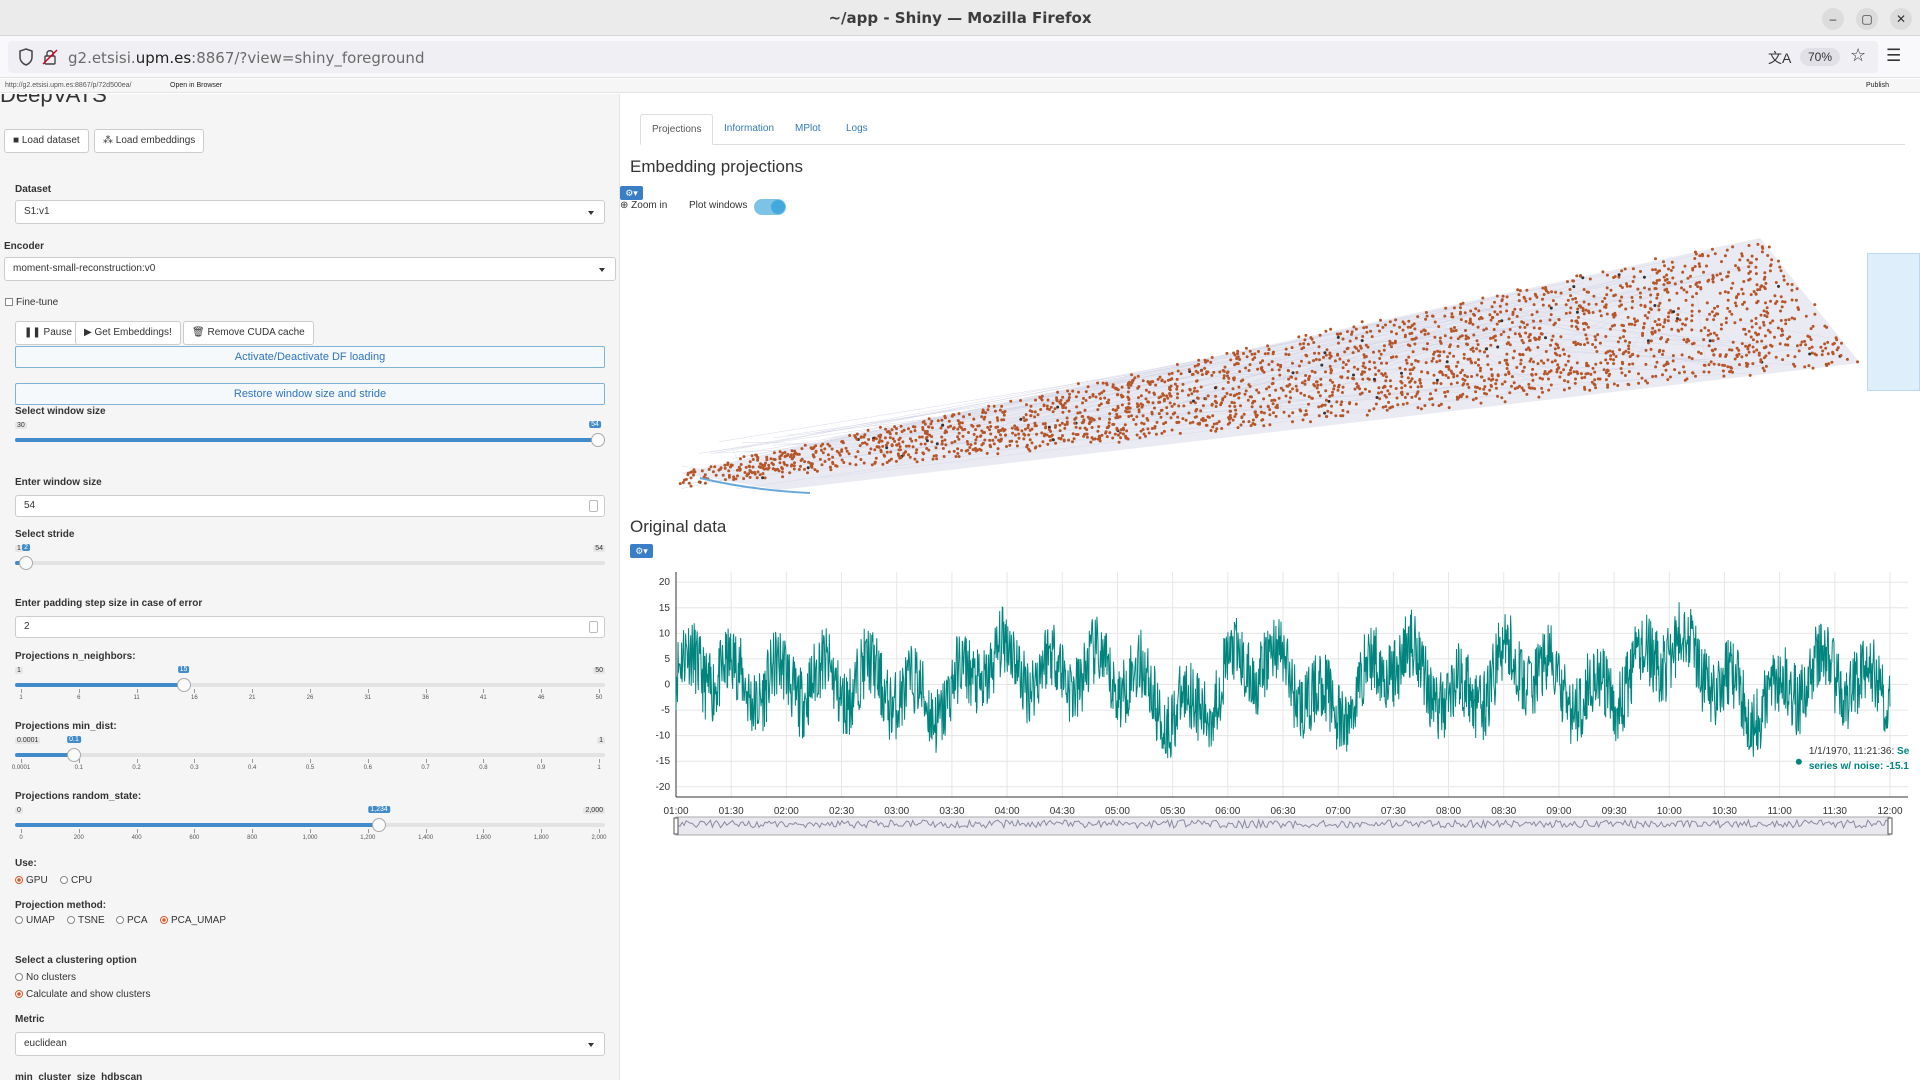  I want to click on zoom-in-control: ⊕ Zoom in, so click(643, 205).